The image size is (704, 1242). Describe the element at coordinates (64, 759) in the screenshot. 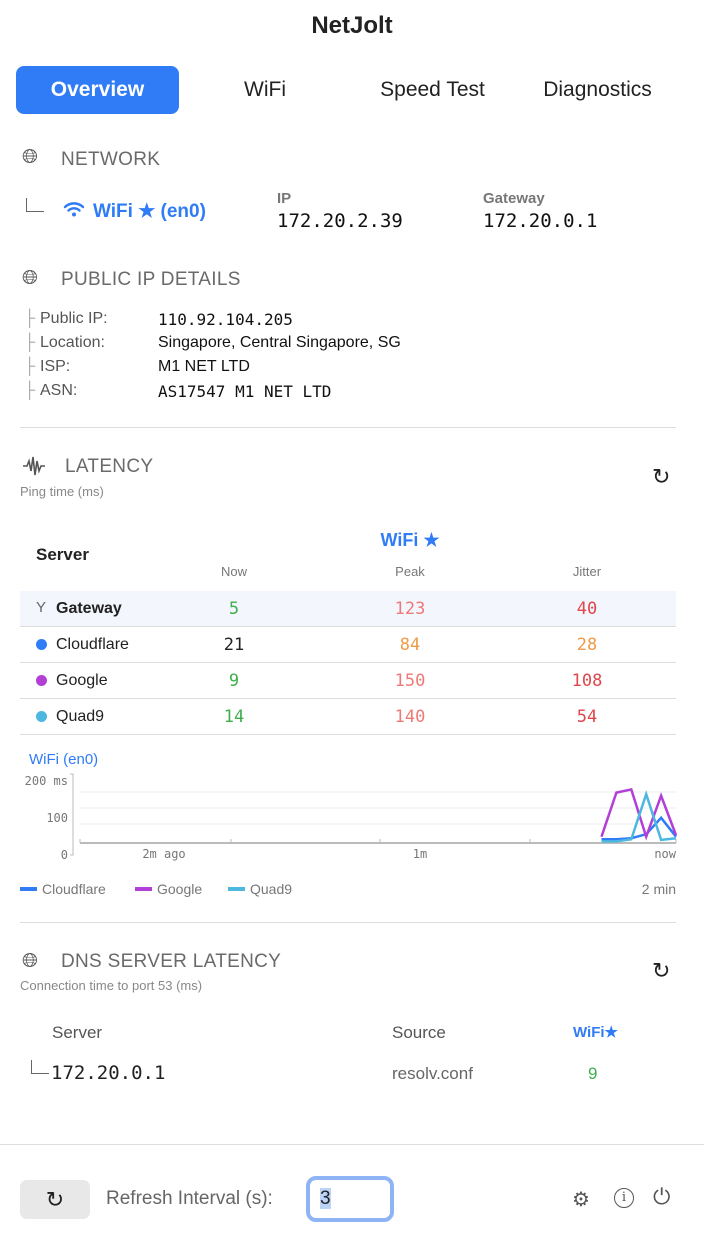

I see `chart-title: WiFi (en0)` at that location.